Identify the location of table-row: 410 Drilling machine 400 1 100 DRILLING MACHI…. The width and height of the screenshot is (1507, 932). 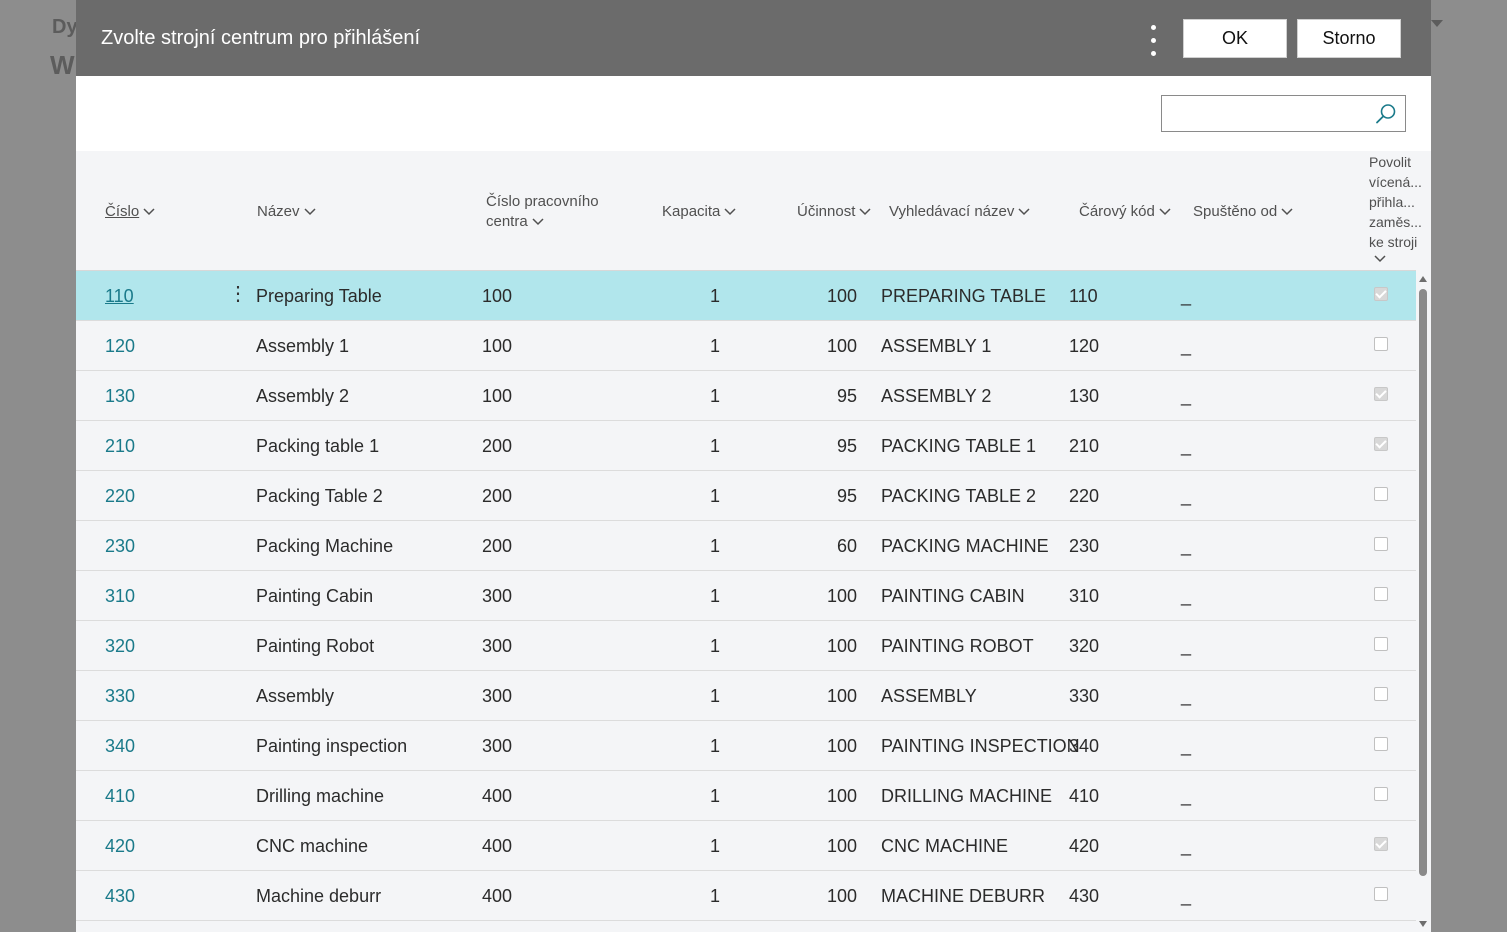
(746, 796).